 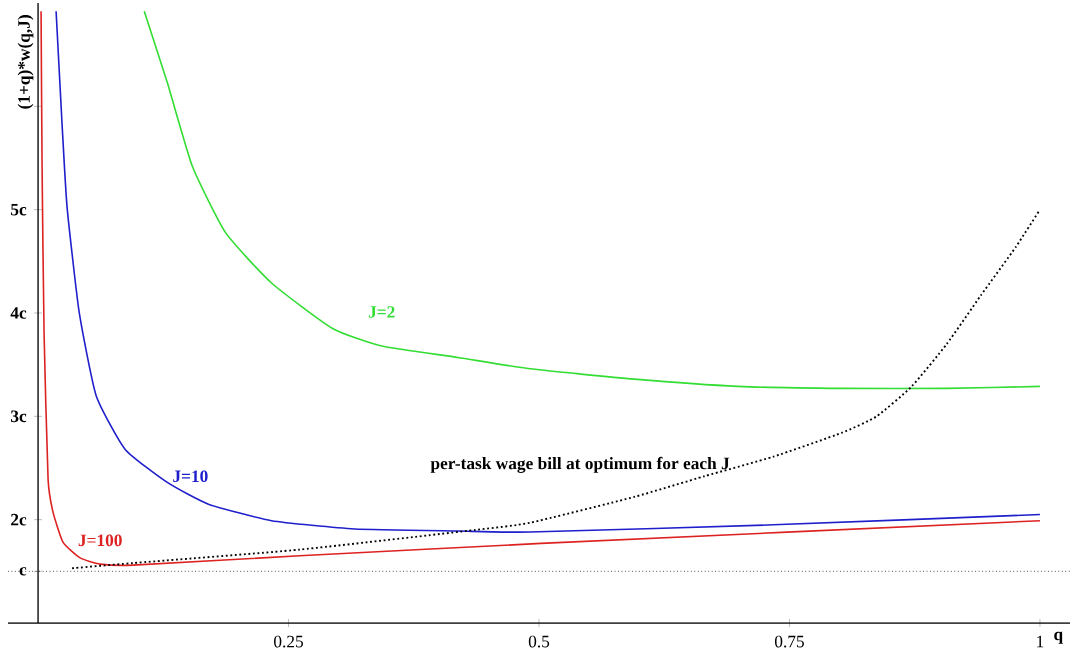 I want to click on y-tick-label: 5c, so click(x=19, y=209).